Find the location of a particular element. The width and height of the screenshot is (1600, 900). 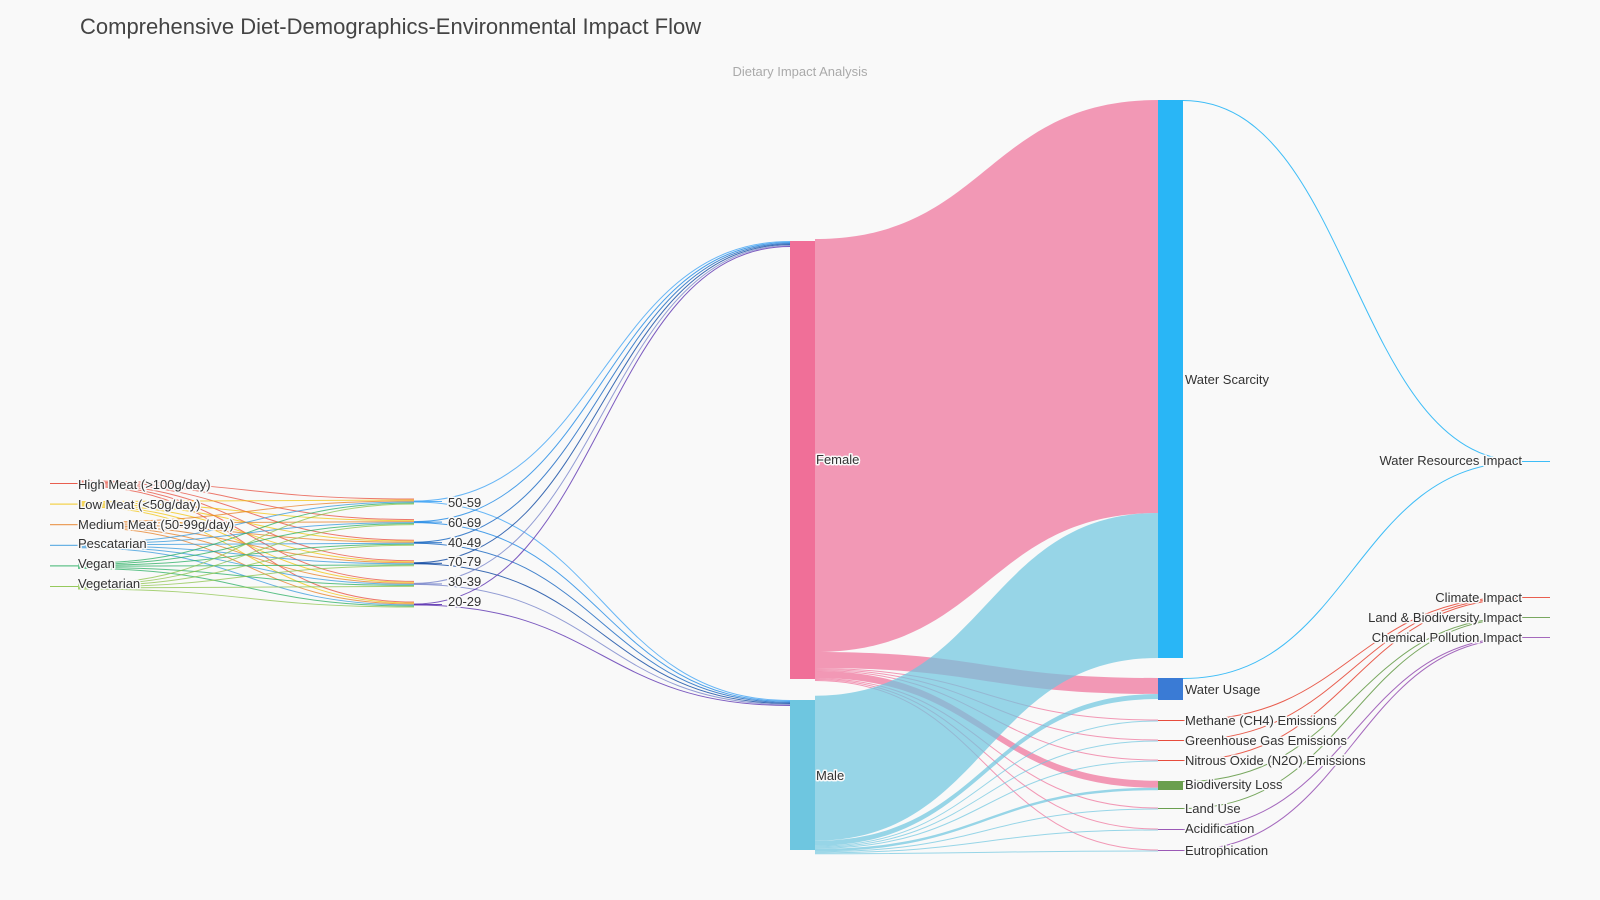

node-label-acidification: Acidification is located at coordinates (1219, 828).